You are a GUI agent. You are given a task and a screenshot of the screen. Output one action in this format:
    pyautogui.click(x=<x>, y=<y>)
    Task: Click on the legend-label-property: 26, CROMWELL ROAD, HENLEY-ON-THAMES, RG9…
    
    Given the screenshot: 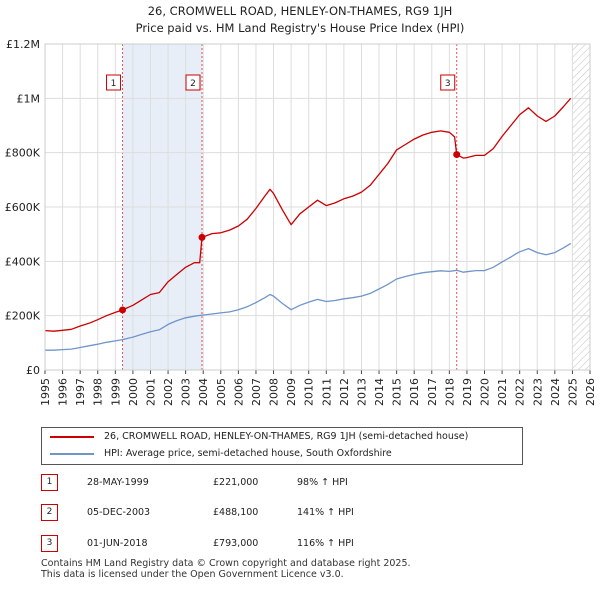 What is the action you would take?
    pyautogui.click(x=286, y=436)
    